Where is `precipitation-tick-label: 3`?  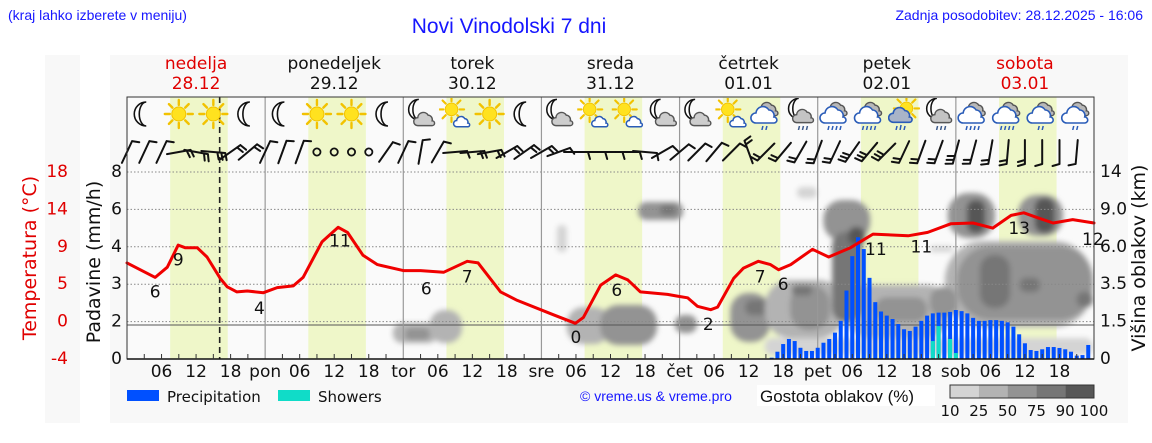 precipitation-tick-label: 3 is located at coordinates (116, 284).